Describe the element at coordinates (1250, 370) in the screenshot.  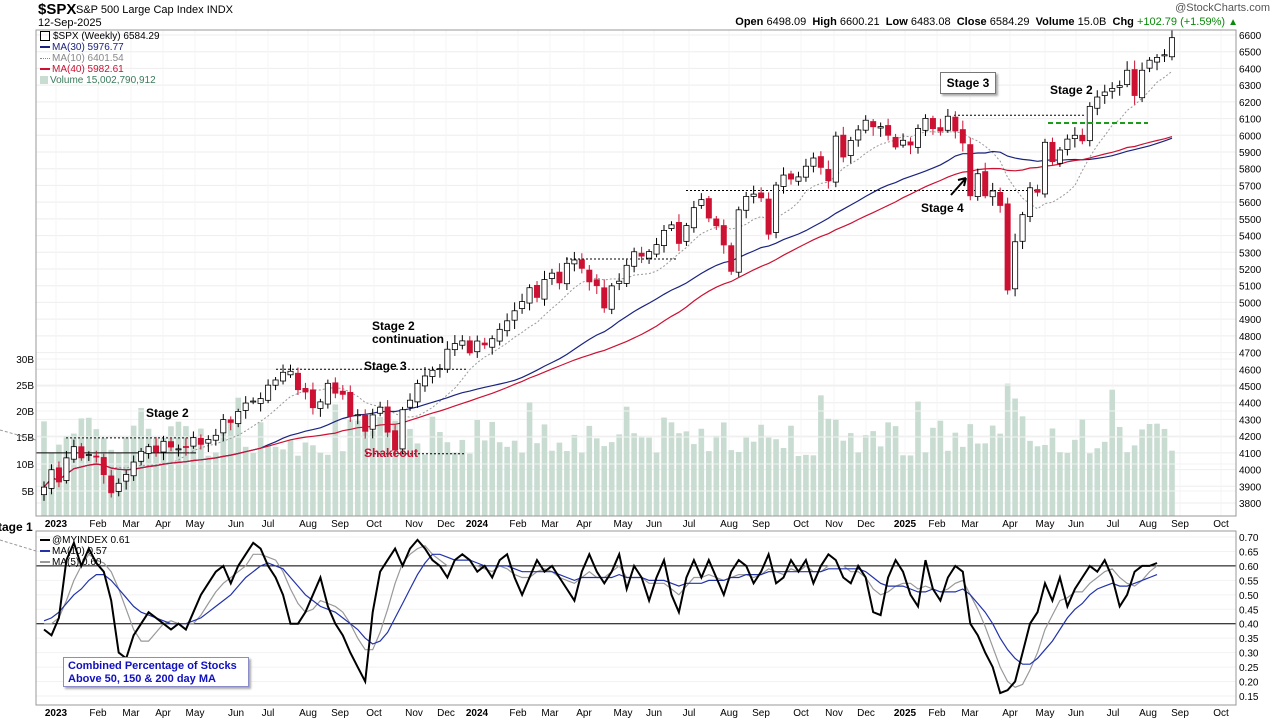
I see `price-tick-label: 4600` at that location.